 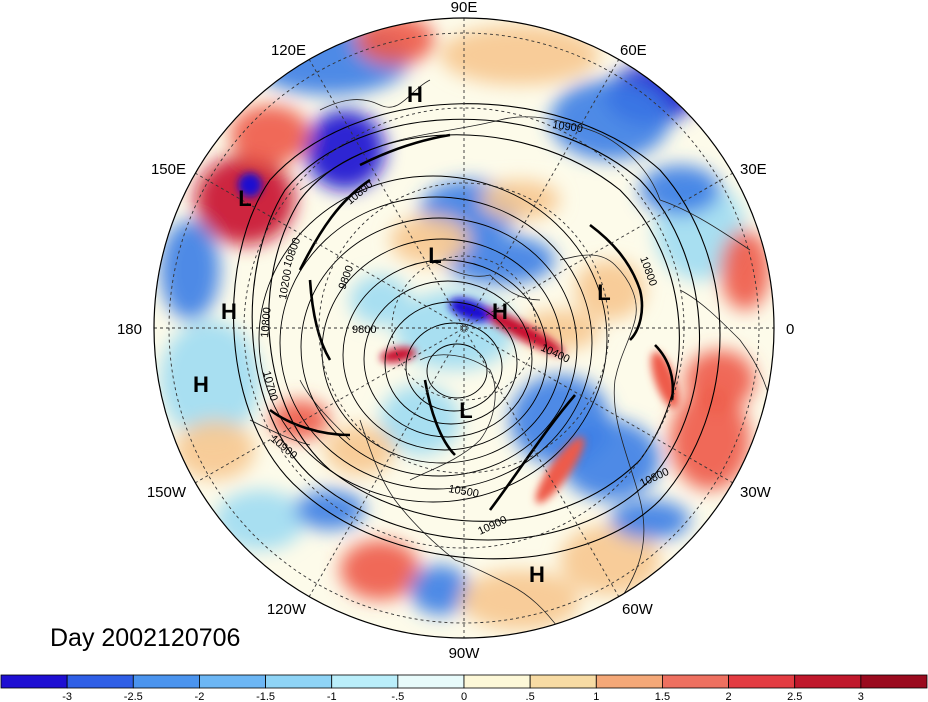 I want to click on colorbar-tick-label: 1, so click(x=596, y=696).